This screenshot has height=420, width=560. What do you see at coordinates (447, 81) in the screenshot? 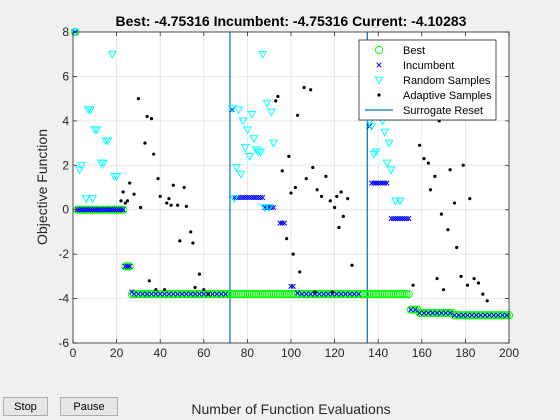
I see `legend-label-random: Random Samples` at bounding box center [447, 81].